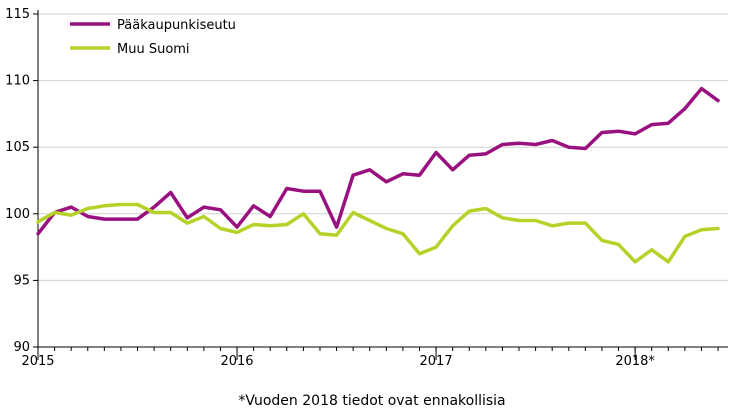 The width and height of the screenshot is (744, 419). What do you see at coordinates (372, 401) in the screenshot?
I see `chart-footnote: *Vuoden 2018 tiedot ovat ennakollisia` at bounding box center [372, 401].